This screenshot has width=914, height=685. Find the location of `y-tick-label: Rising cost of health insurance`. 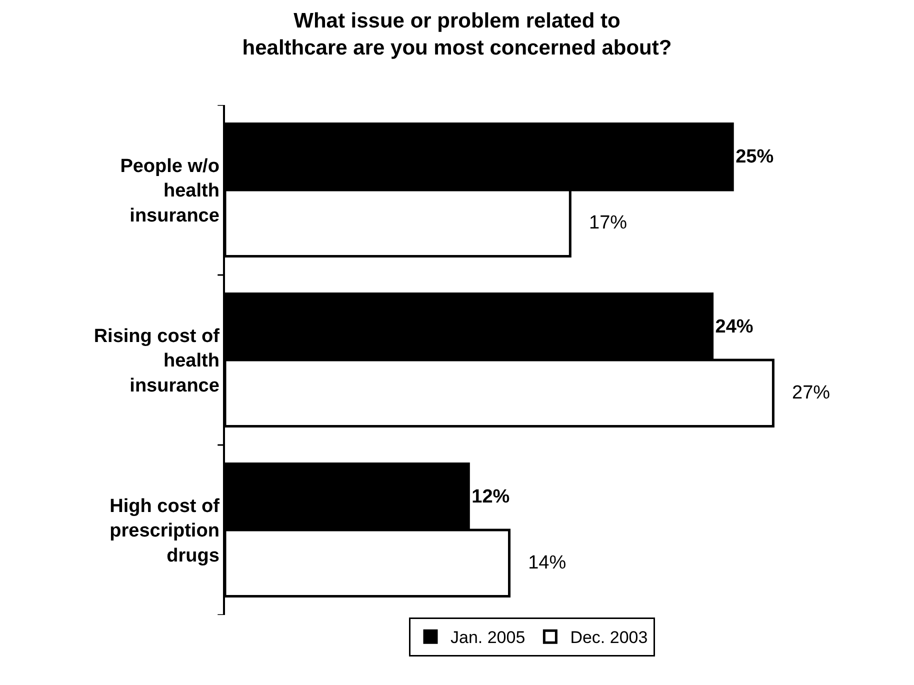

y-tick-label: Rising cost of health insurance is located at coordinates (157, 361).